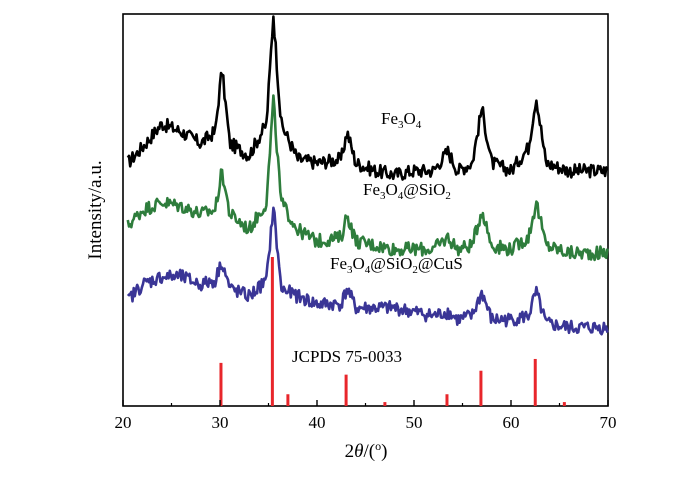 Image resolution: width=700 pixels, height=481 pixels. What do you see at coordinates (396, 265) in the screenshot?
I see `series-label-fe3o4-sio2-cus: Fe3O4@SiO2@CuS` at bounding box center [396, 265].